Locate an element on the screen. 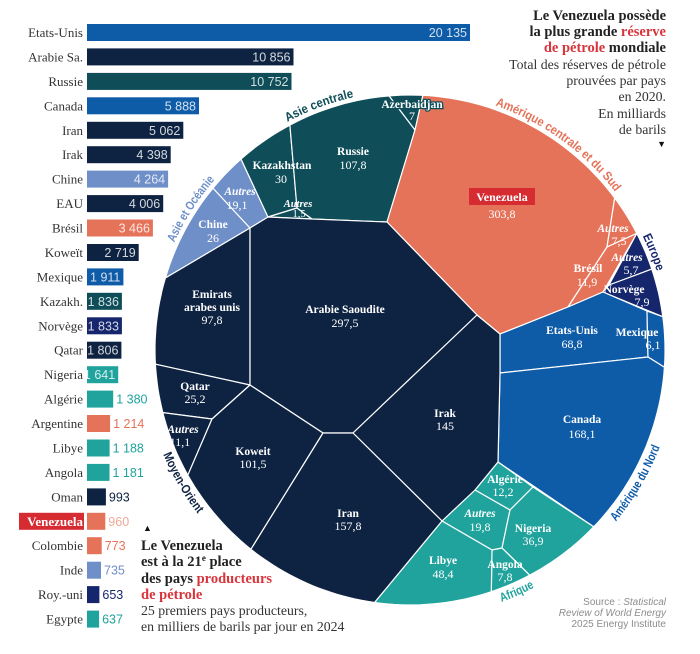 The image size is (700, 654). bar-row: EAU 4 006 is located at coordinates (110, 204).